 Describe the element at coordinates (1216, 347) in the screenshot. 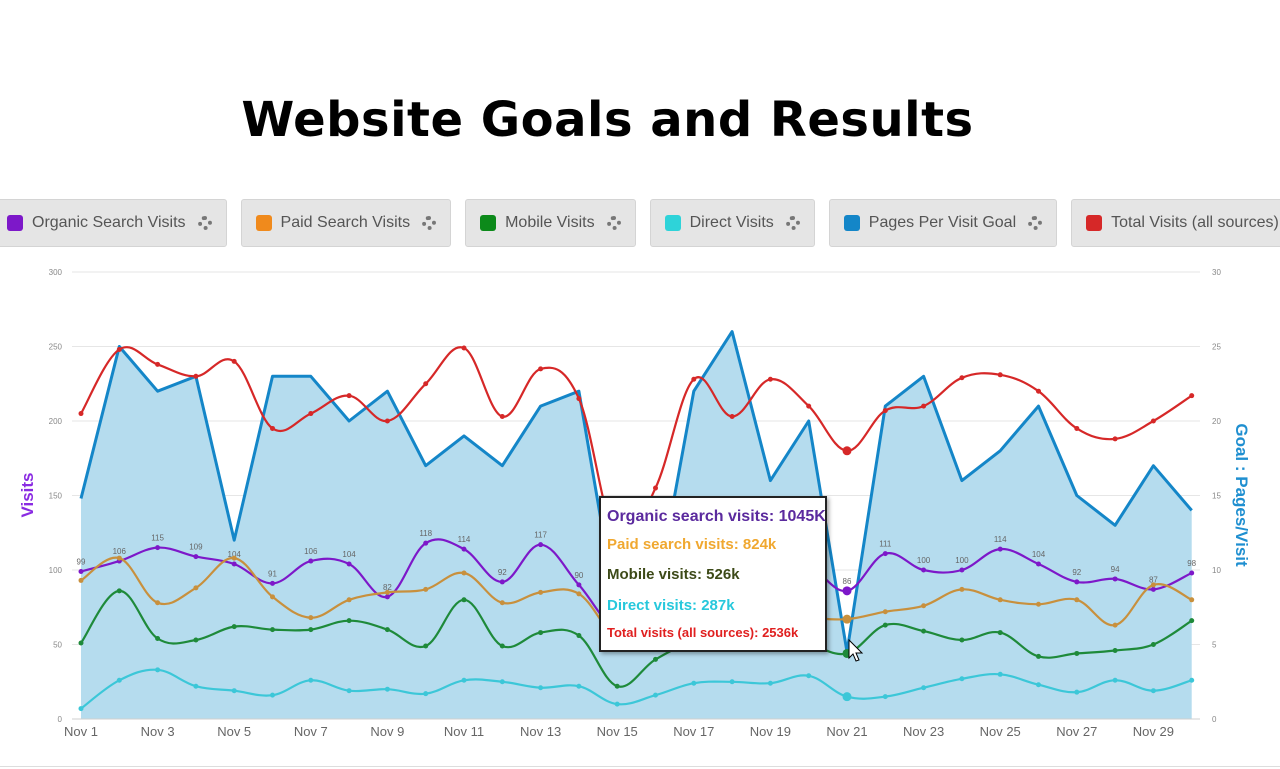

I see `y2-tick-label: 25` at that location.